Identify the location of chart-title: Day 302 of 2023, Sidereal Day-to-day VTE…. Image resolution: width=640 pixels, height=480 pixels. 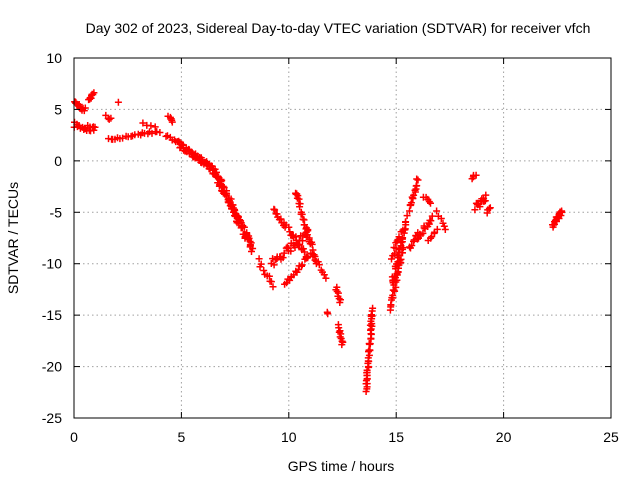
(338, 28).